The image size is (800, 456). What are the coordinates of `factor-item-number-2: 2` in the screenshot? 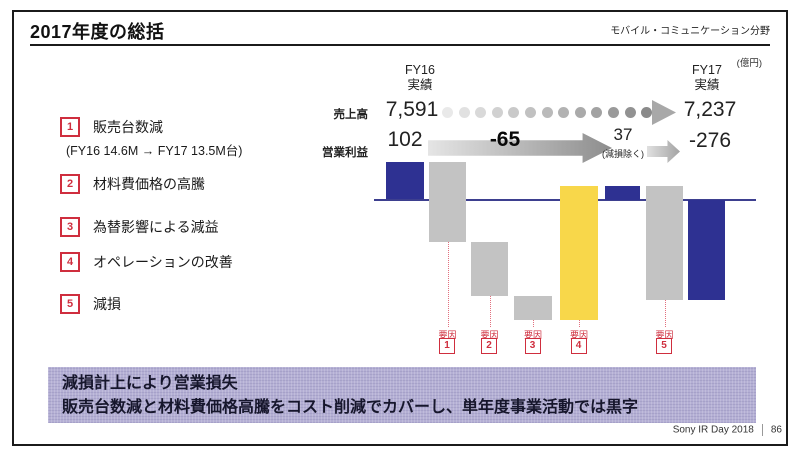 It's located at (70, 184).